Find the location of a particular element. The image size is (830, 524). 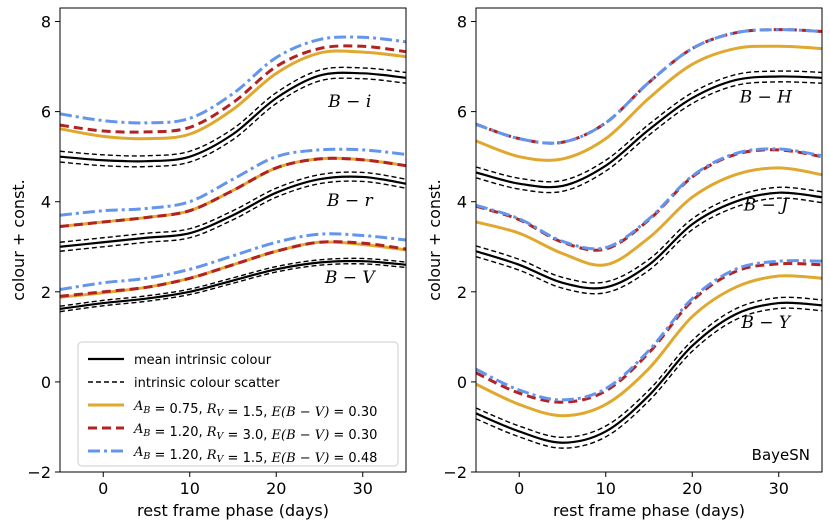

dust-line-1-p0-g0 is located at coordinates (233, 89).